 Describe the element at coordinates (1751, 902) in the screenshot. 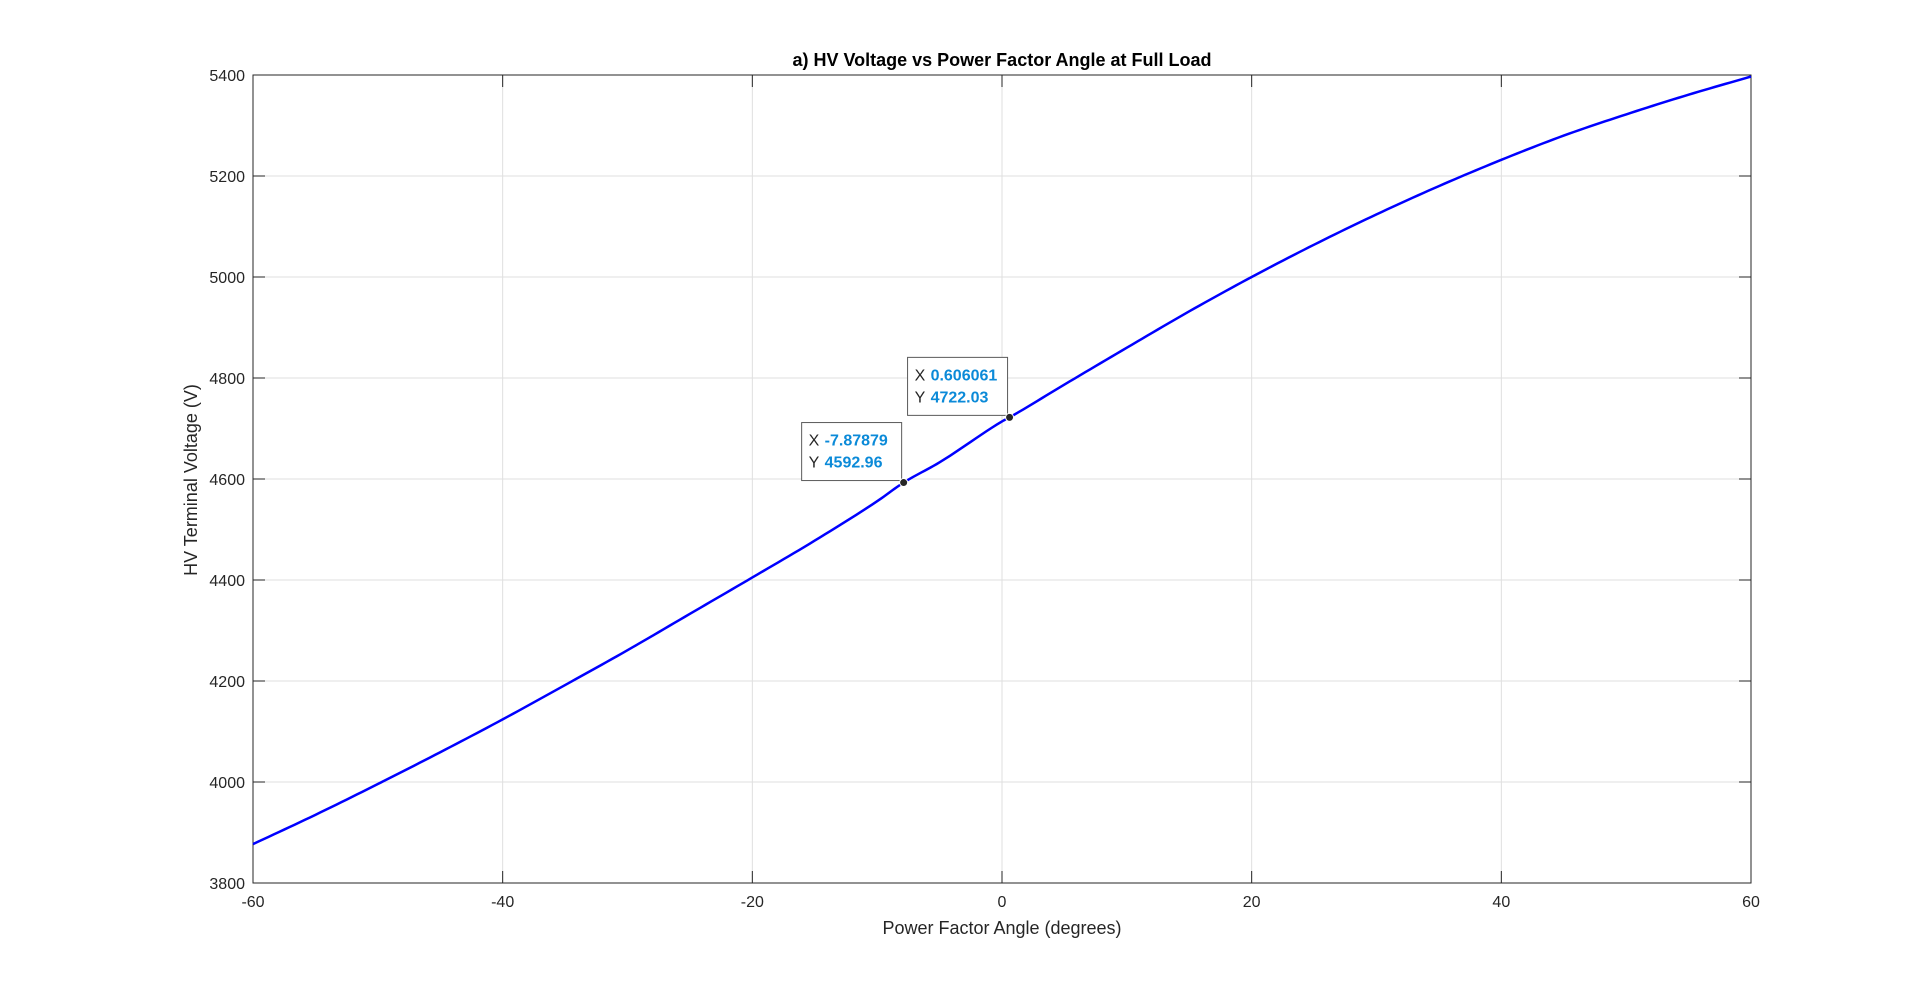

I see `x-tick-label: 60` at that location.